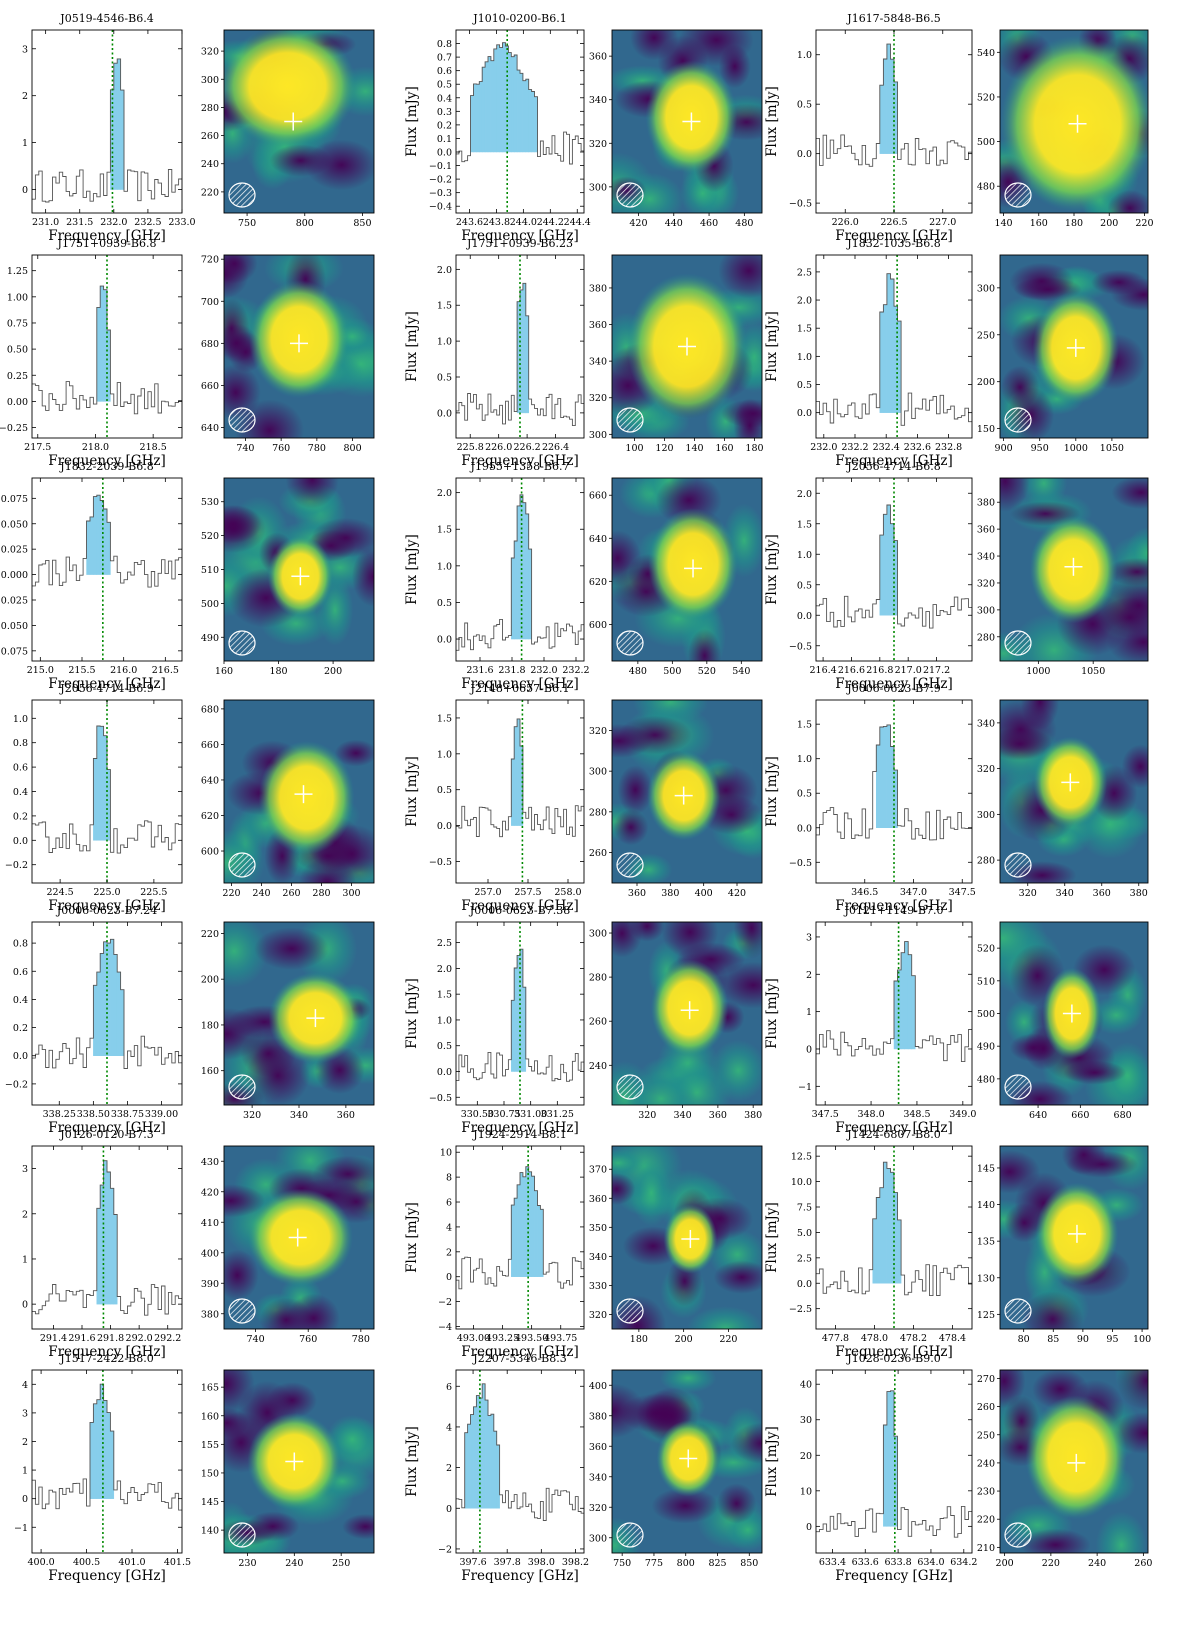 The height and width of the screenshot is (1627, 1200). I want to click on map-y-tick-label: 480, so click(986, 187).